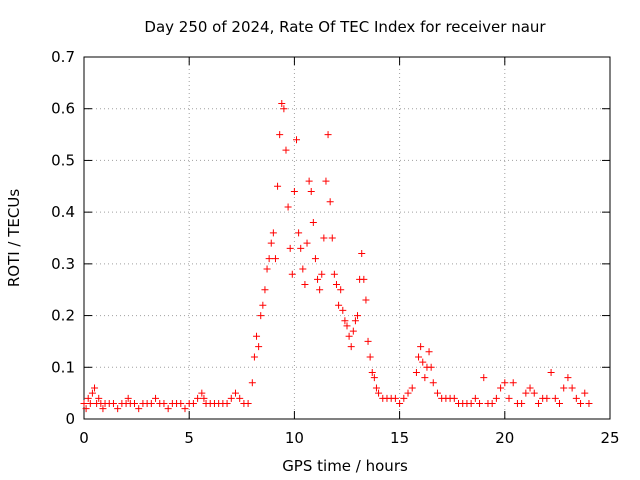 The height and width of the screenshot is (480, 640). What do you see at coordinates (63, 109) in the screenshot?
I see `y-tick-label: 0.6` at bounding box center [63, 109].